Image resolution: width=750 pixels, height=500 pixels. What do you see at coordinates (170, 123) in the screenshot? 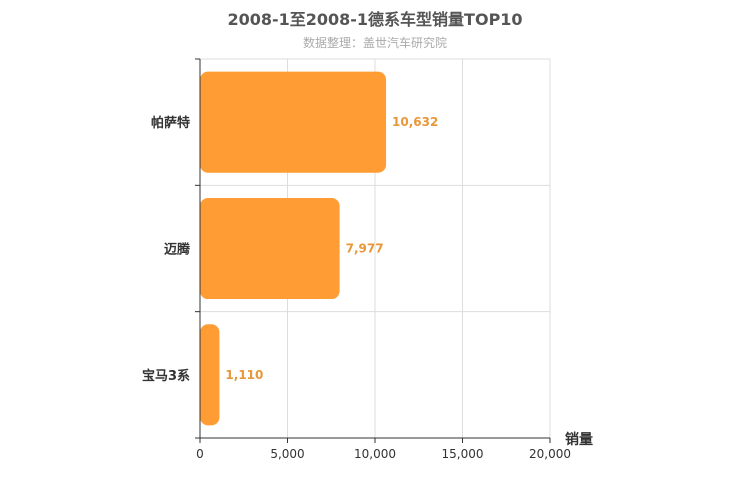
I see `category-label: 帕萨特` at bounding box center [170, 123].